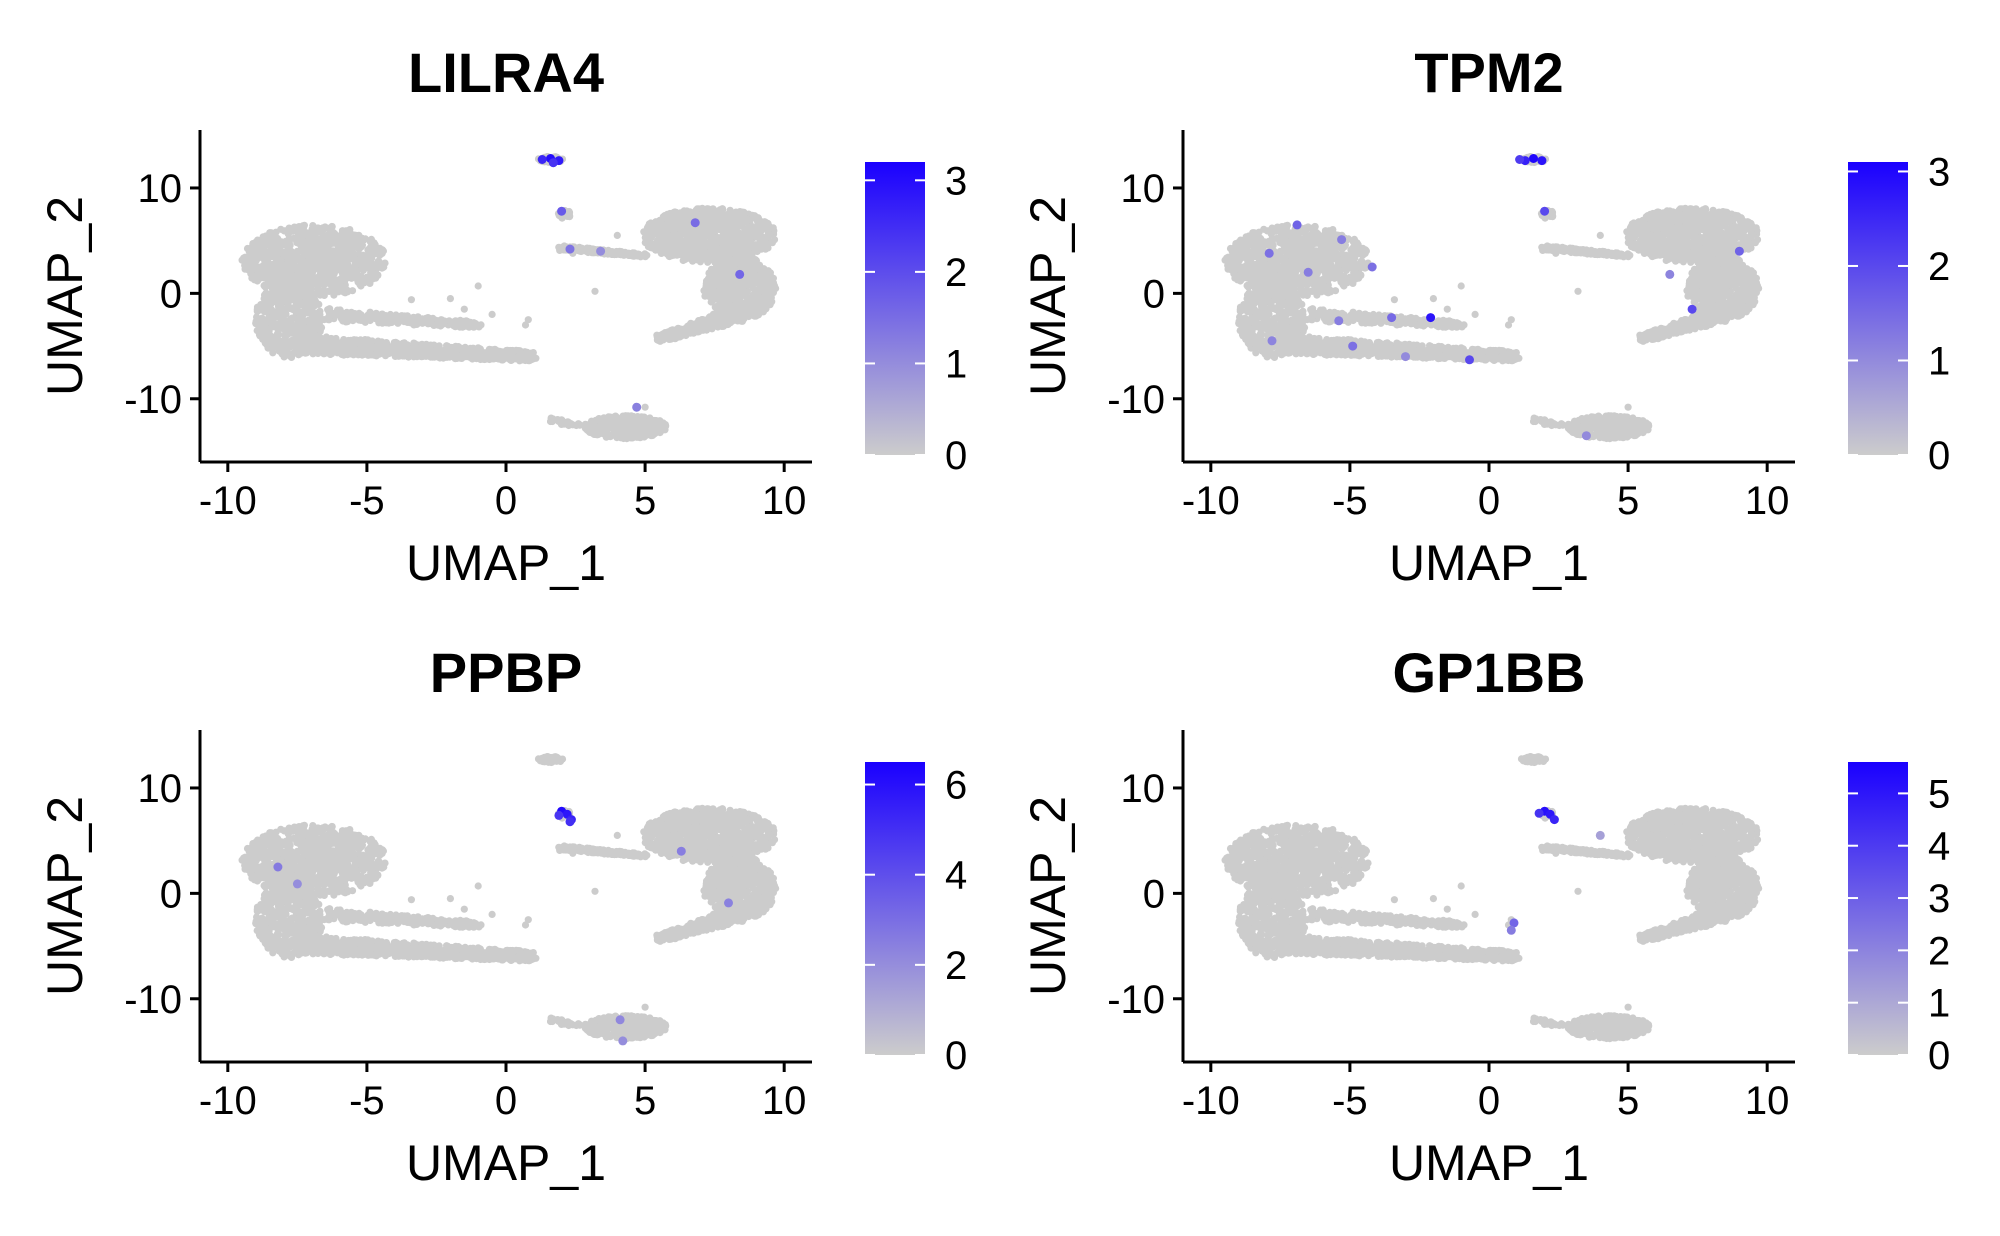  Describe the element at coordinates (956, 273) in the screenshot. I see `colorbar-tick-label: 2` at that location.